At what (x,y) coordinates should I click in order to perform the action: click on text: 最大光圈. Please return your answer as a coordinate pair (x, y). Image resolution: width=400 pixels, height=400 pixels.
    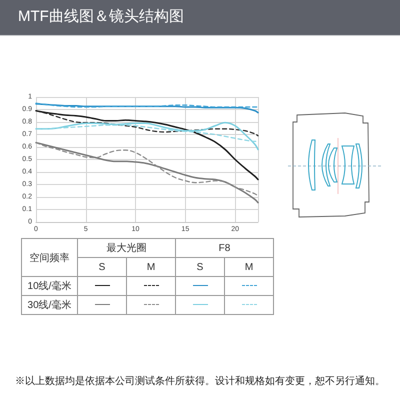
    Looking at the image, I should click on (127, 248).